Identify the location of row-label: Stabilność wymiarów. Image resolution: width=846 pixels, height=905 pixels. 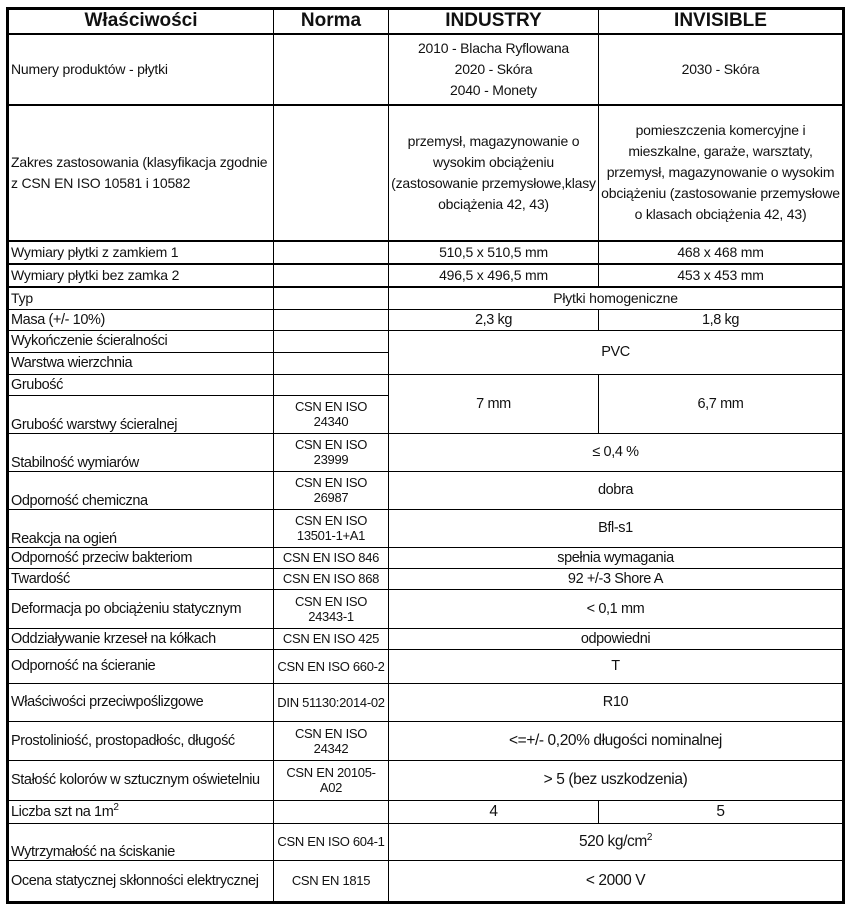
(140, 452).